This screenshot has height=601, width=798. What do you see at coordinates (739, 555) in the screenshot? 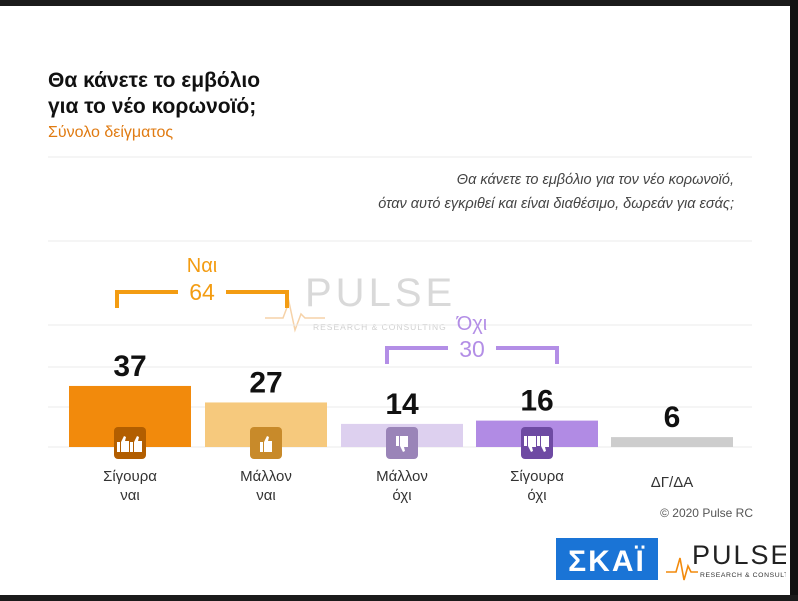
I see `pulse-logo-text: PULSE` at bounding box center [739, 555].